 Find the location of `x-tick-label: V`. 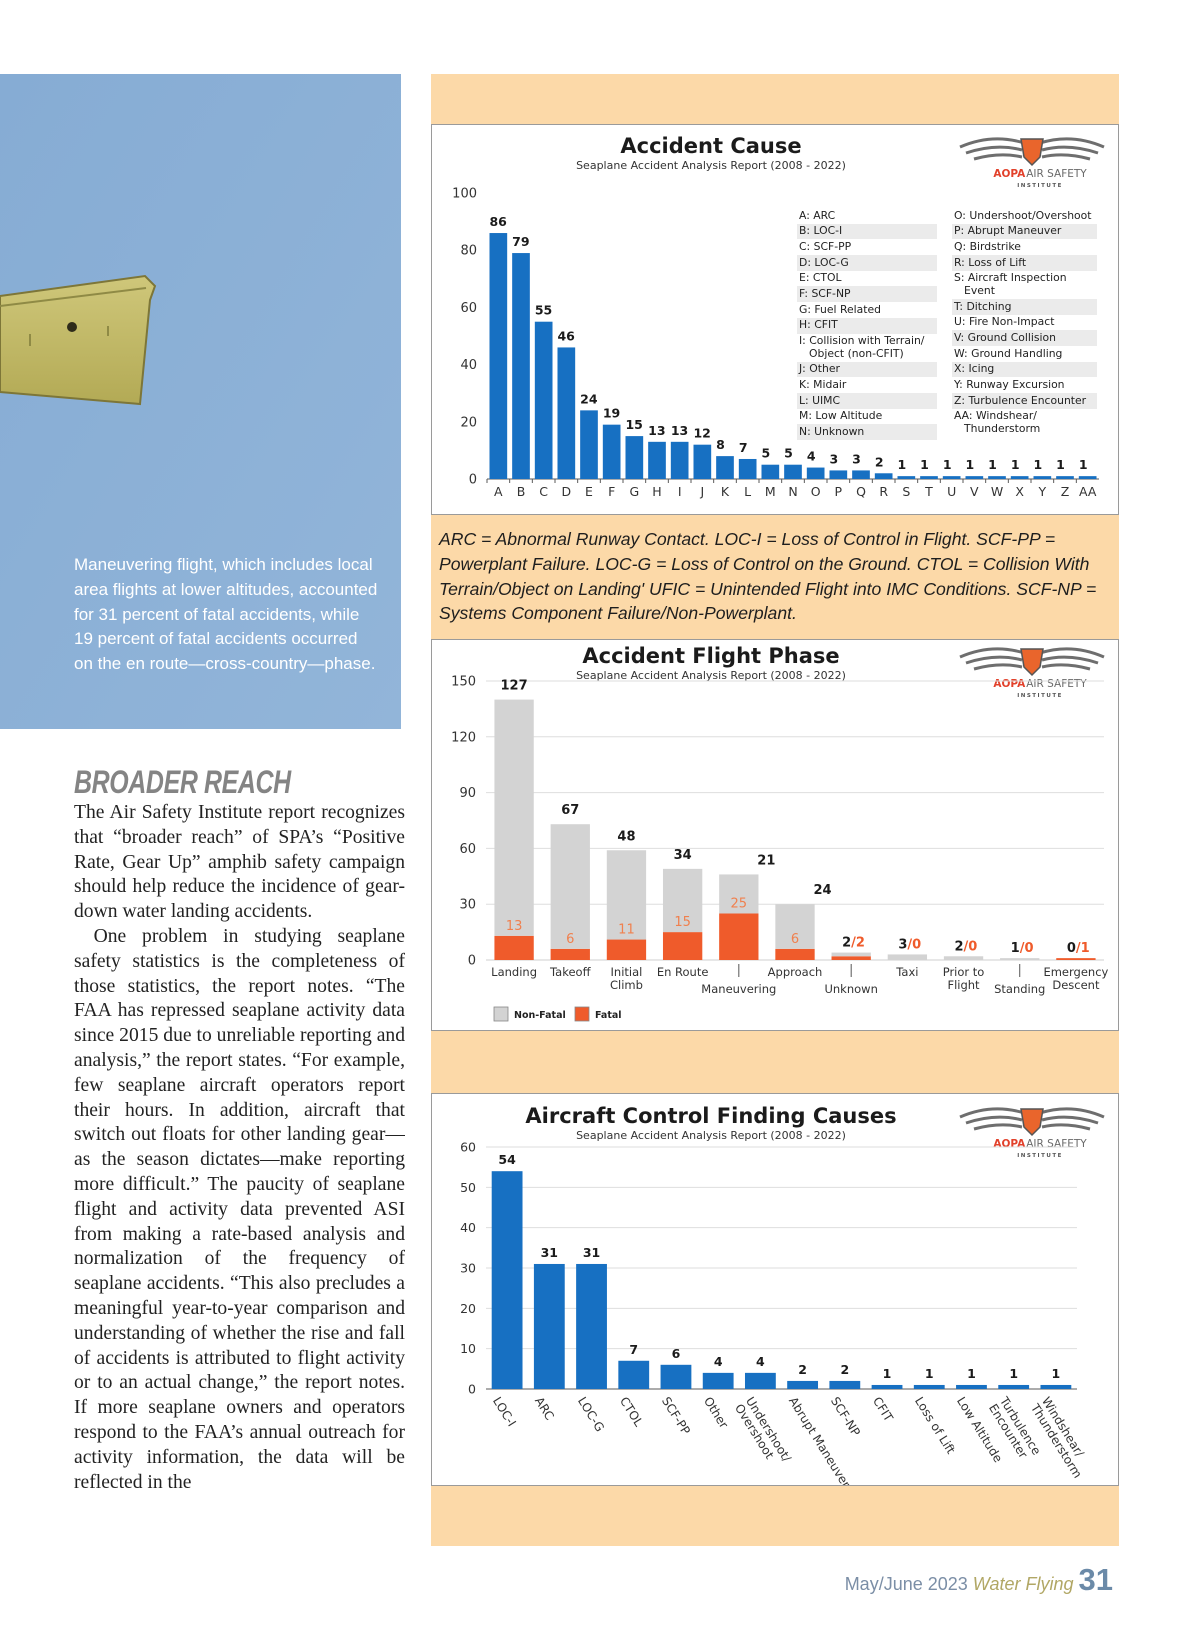

x-tick-label: V is located at coordinates (974, 491).